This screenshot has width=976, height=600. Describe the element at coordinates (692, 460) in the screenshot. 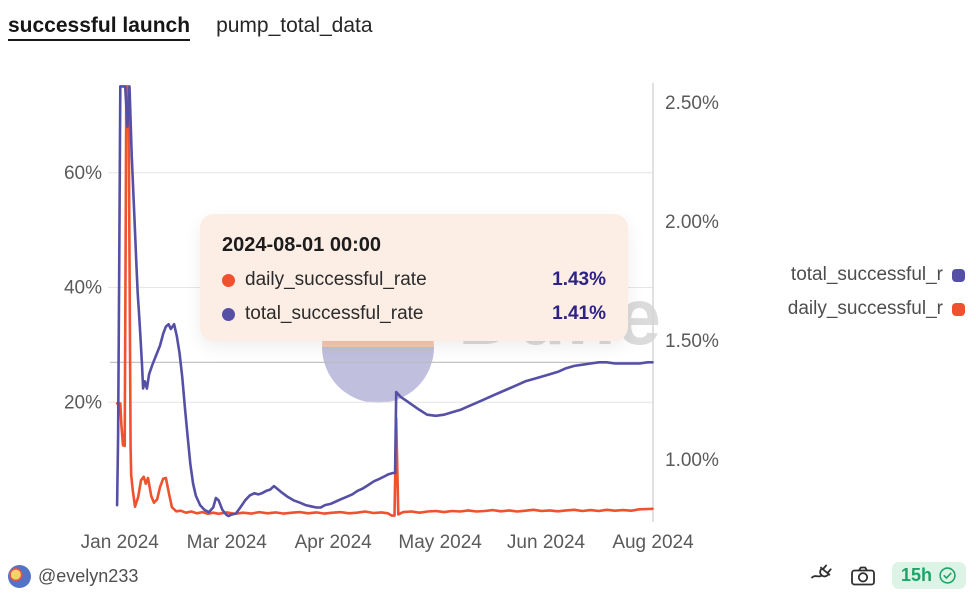

I see `y-axis-right-label: 1.00%` at that location.